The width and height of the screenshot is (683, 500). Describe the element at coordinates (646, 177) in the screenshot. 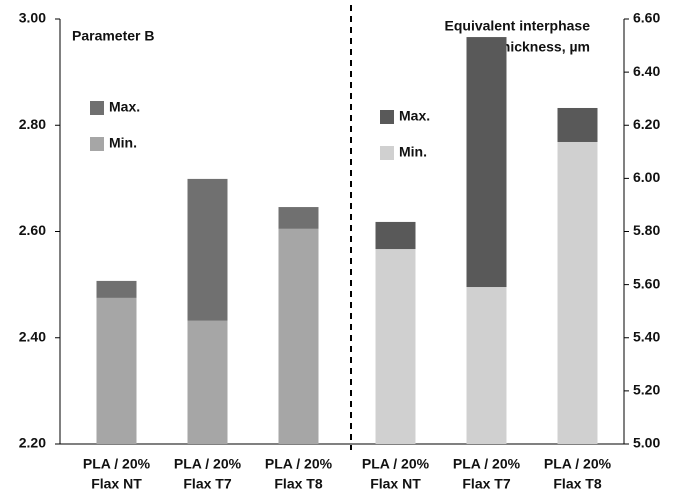

I see `y-tick-label: 6.00` at that location.